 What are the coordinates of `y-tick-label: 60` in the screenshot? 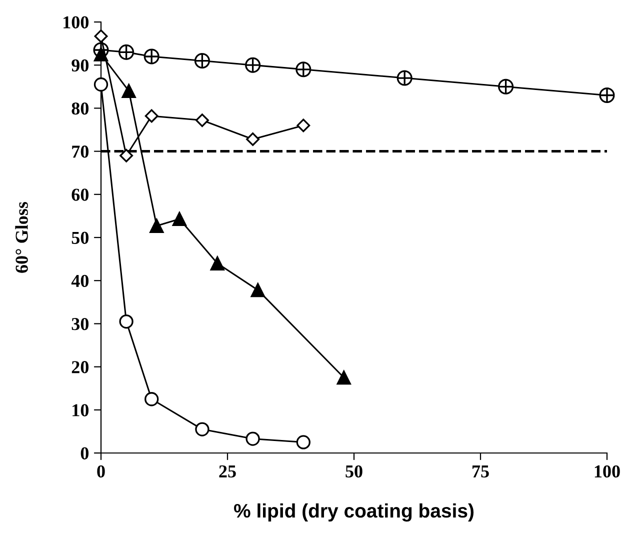 It's located at (80, 194).